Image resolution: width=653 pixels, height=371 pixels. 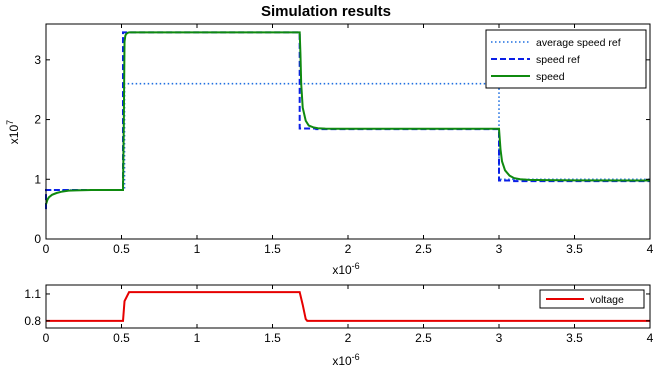 I want to click on chart-title: Simulation results, so click(x=326, y=11).